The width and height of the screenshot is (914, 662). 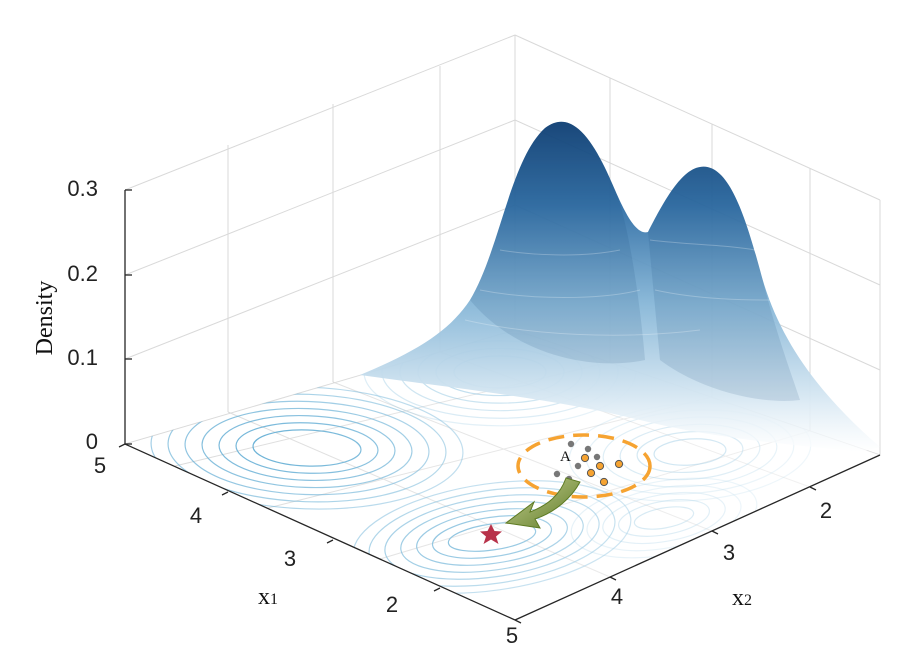 What do you see at coordinates (82, 315) in the screenshot?
I see `z-tick-labels: 0 0.1 0.2 0.3` at bounding box center [82, 315].